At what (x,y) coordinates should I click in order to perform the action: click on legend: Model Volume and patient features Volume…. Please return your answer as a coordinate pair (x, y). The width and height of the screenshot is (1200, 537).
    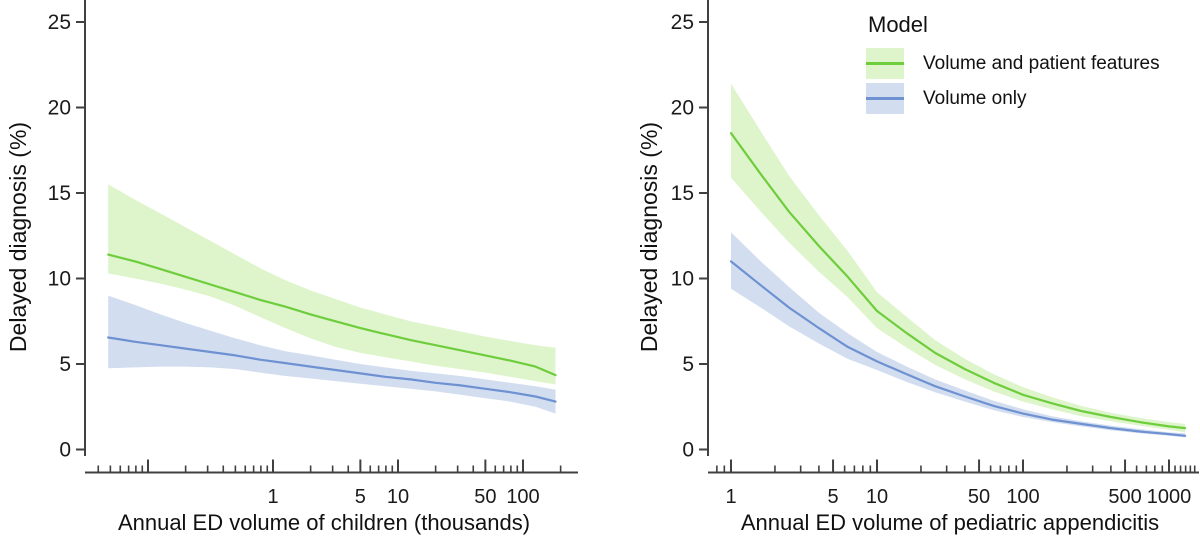
    Looking at the image, I should click on (1013, 65).